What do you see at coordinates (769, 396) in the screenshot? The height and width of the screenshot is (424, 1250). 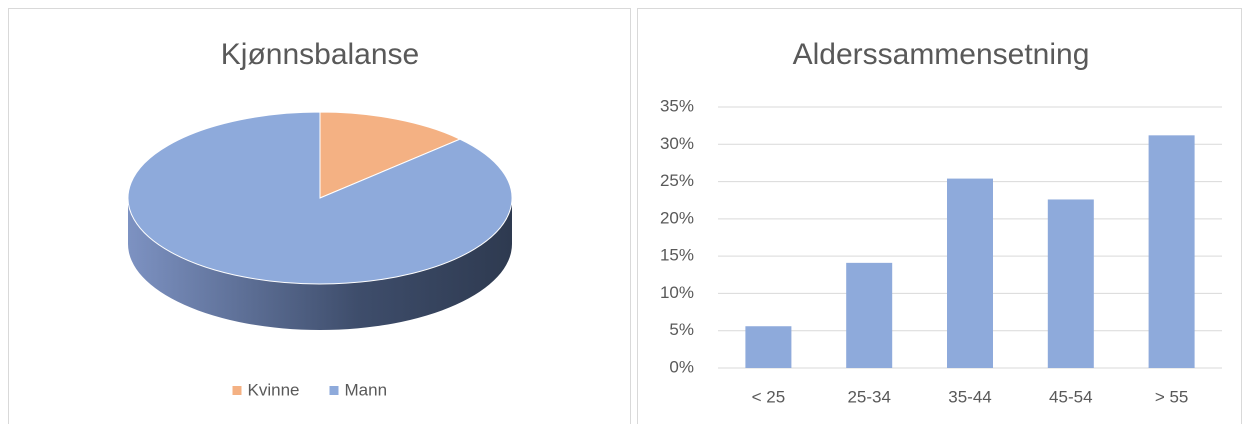 I see `x-tick-label: < 25` at bounding box center [769, 396].